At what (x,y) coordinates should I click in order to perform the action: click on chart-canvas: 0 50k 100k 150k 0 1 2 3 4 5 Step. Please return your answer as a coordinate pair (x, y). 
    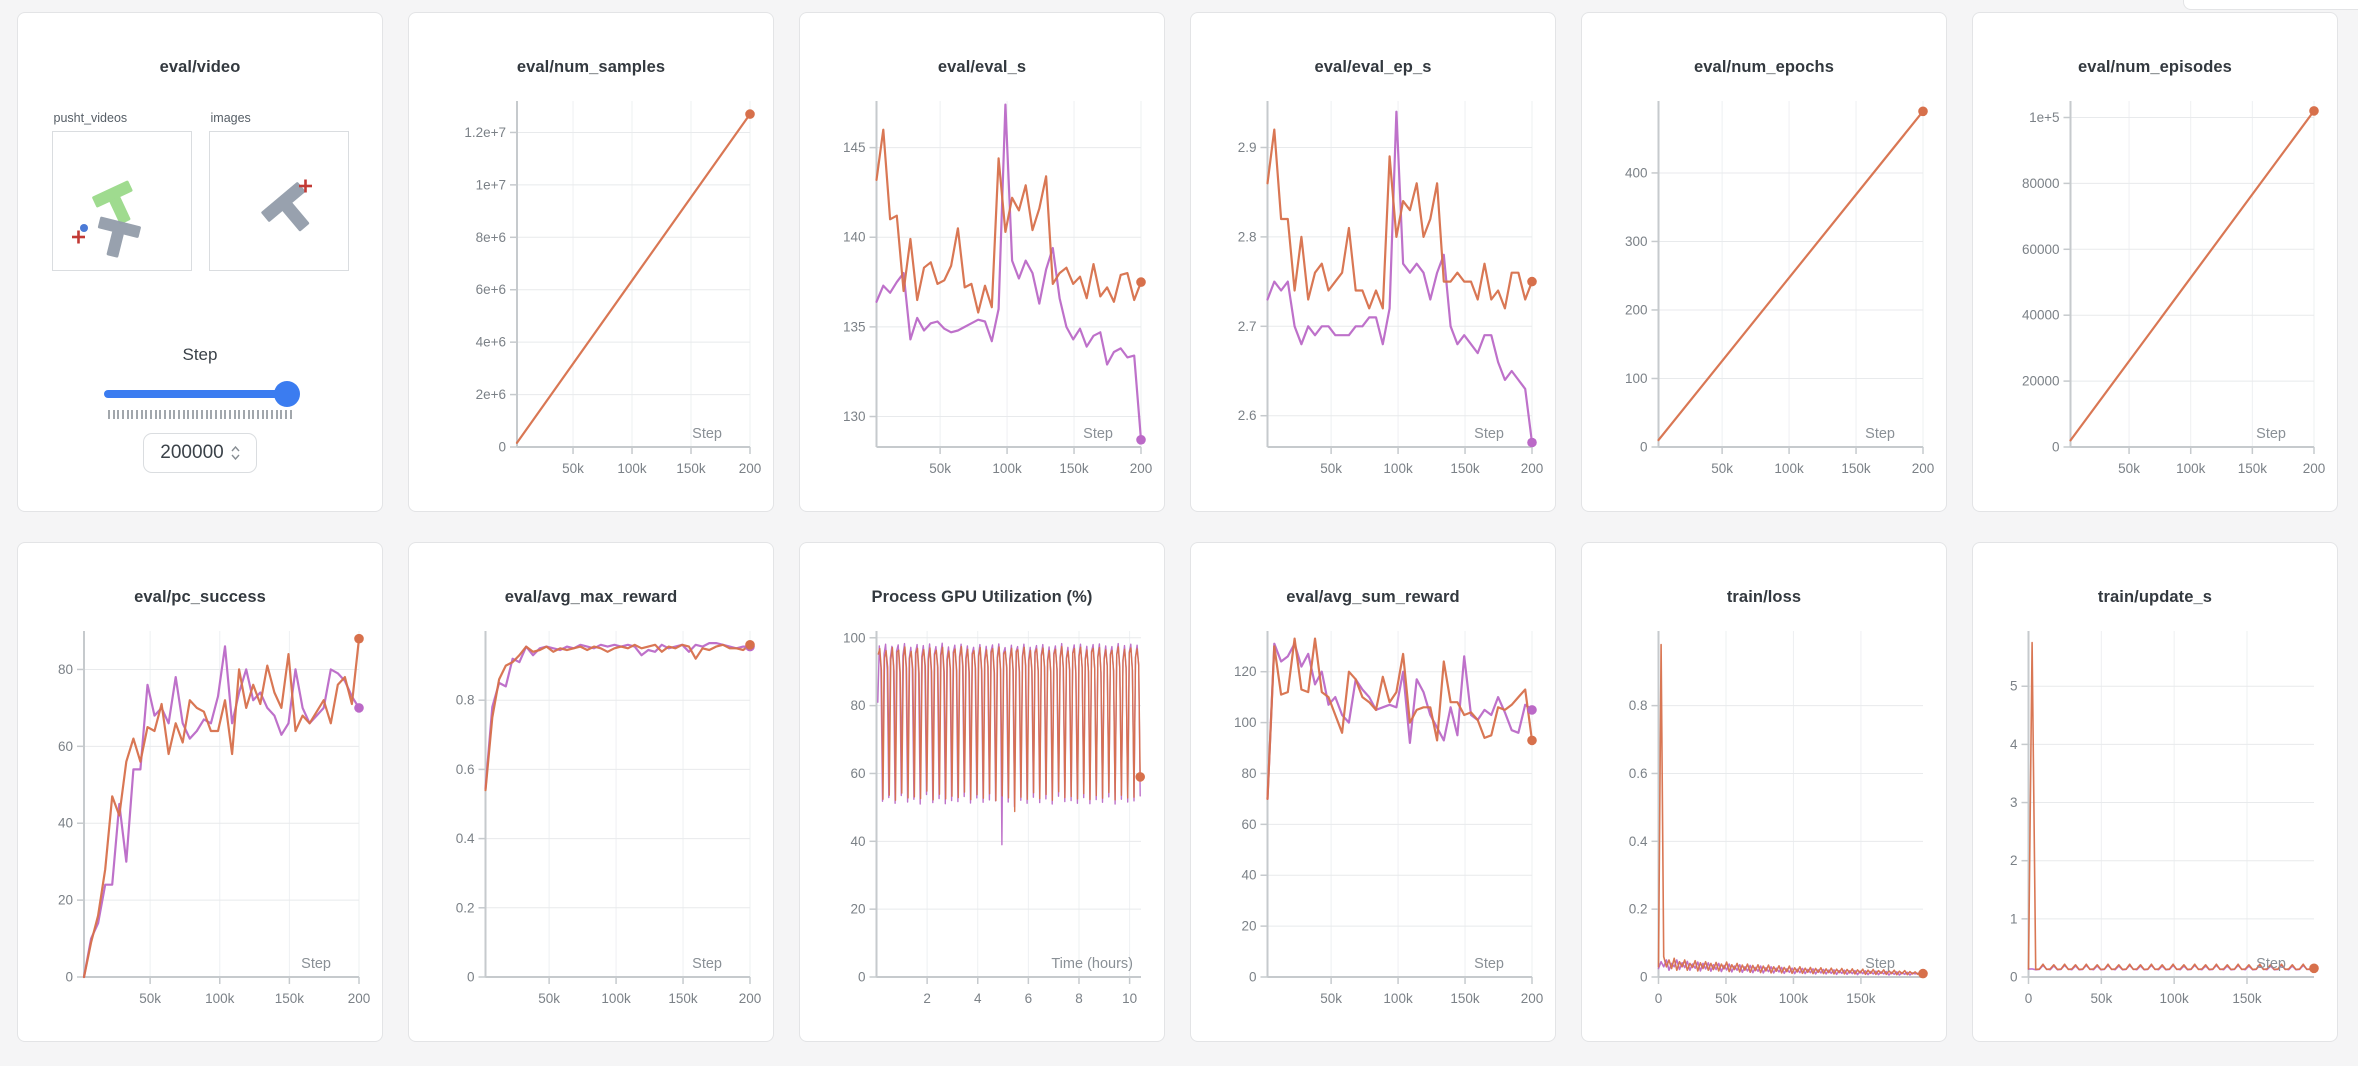
    Looking at the image, I should click on (2155, 822).